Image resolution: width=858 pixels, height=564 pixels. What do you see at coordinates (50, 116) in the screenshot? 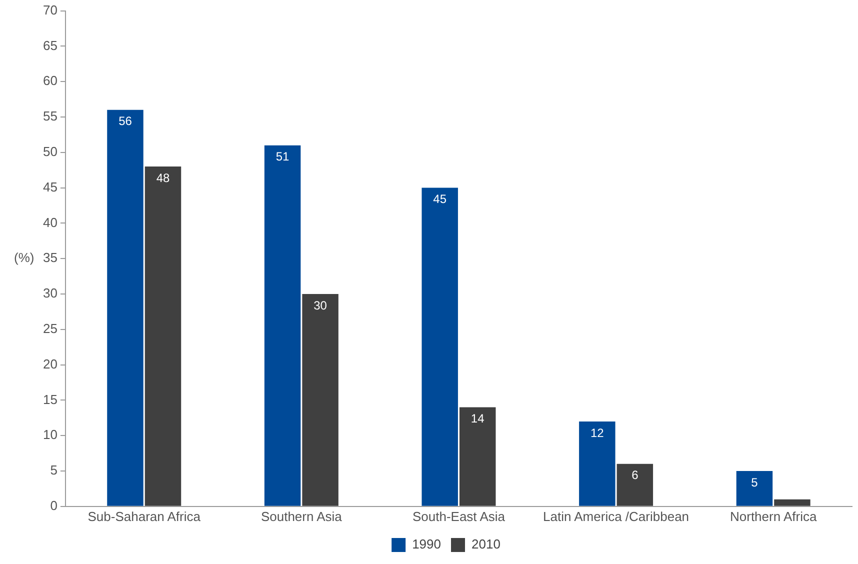
I see `y-tick-label: 55` at bounding box center [50, 116].